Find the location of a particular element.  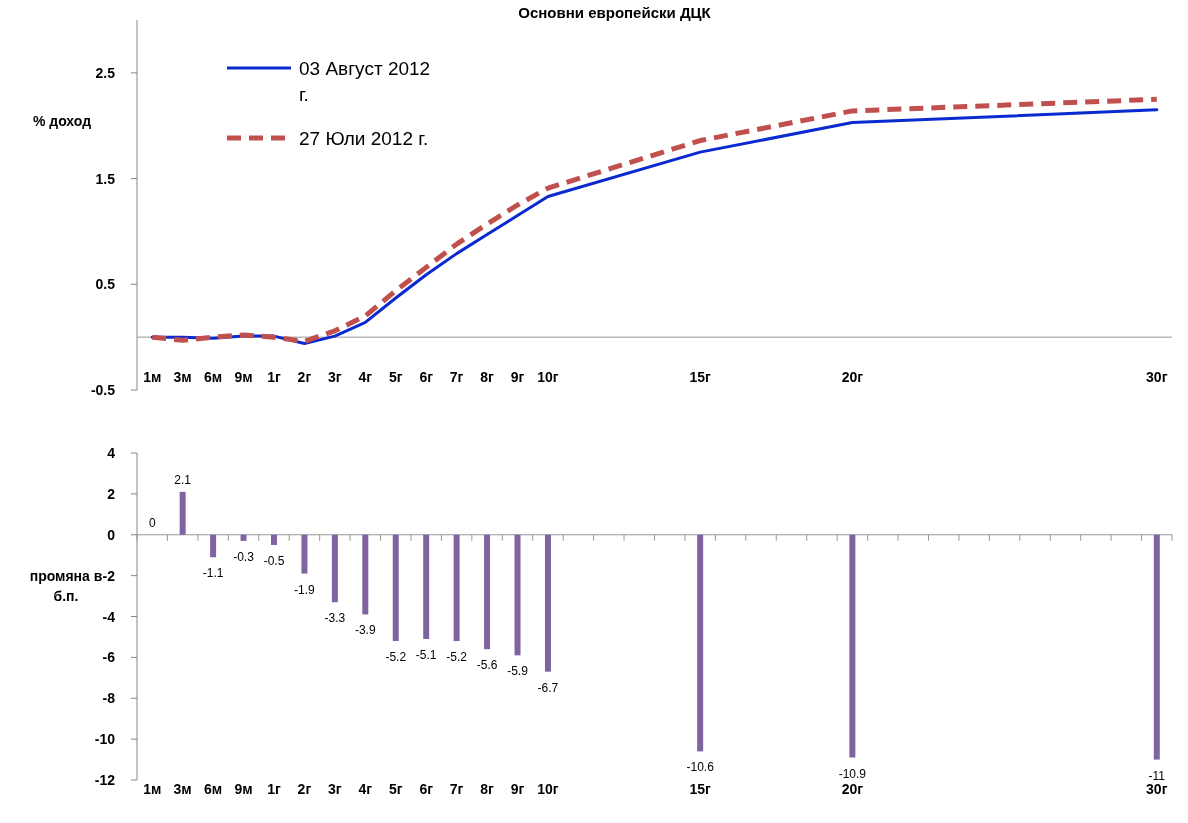

legend-label: 03 Август 2012 г. is located at coordinates (365, 81).